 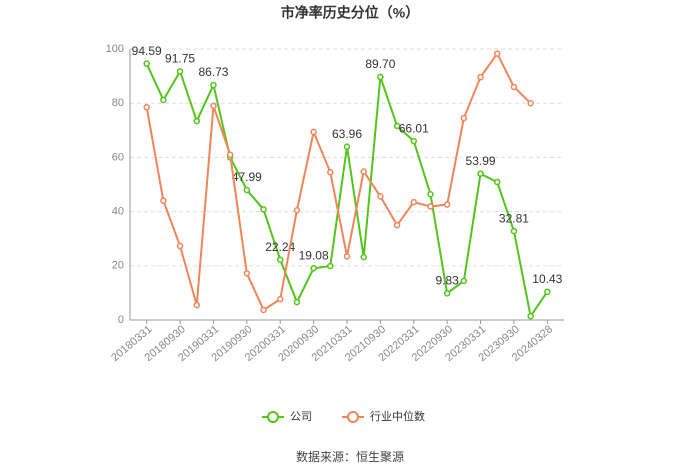 What do you see at coordinates (213, 72) in the screenshot?
I see `value-label: 86.73` at bounding box center [213, 72].